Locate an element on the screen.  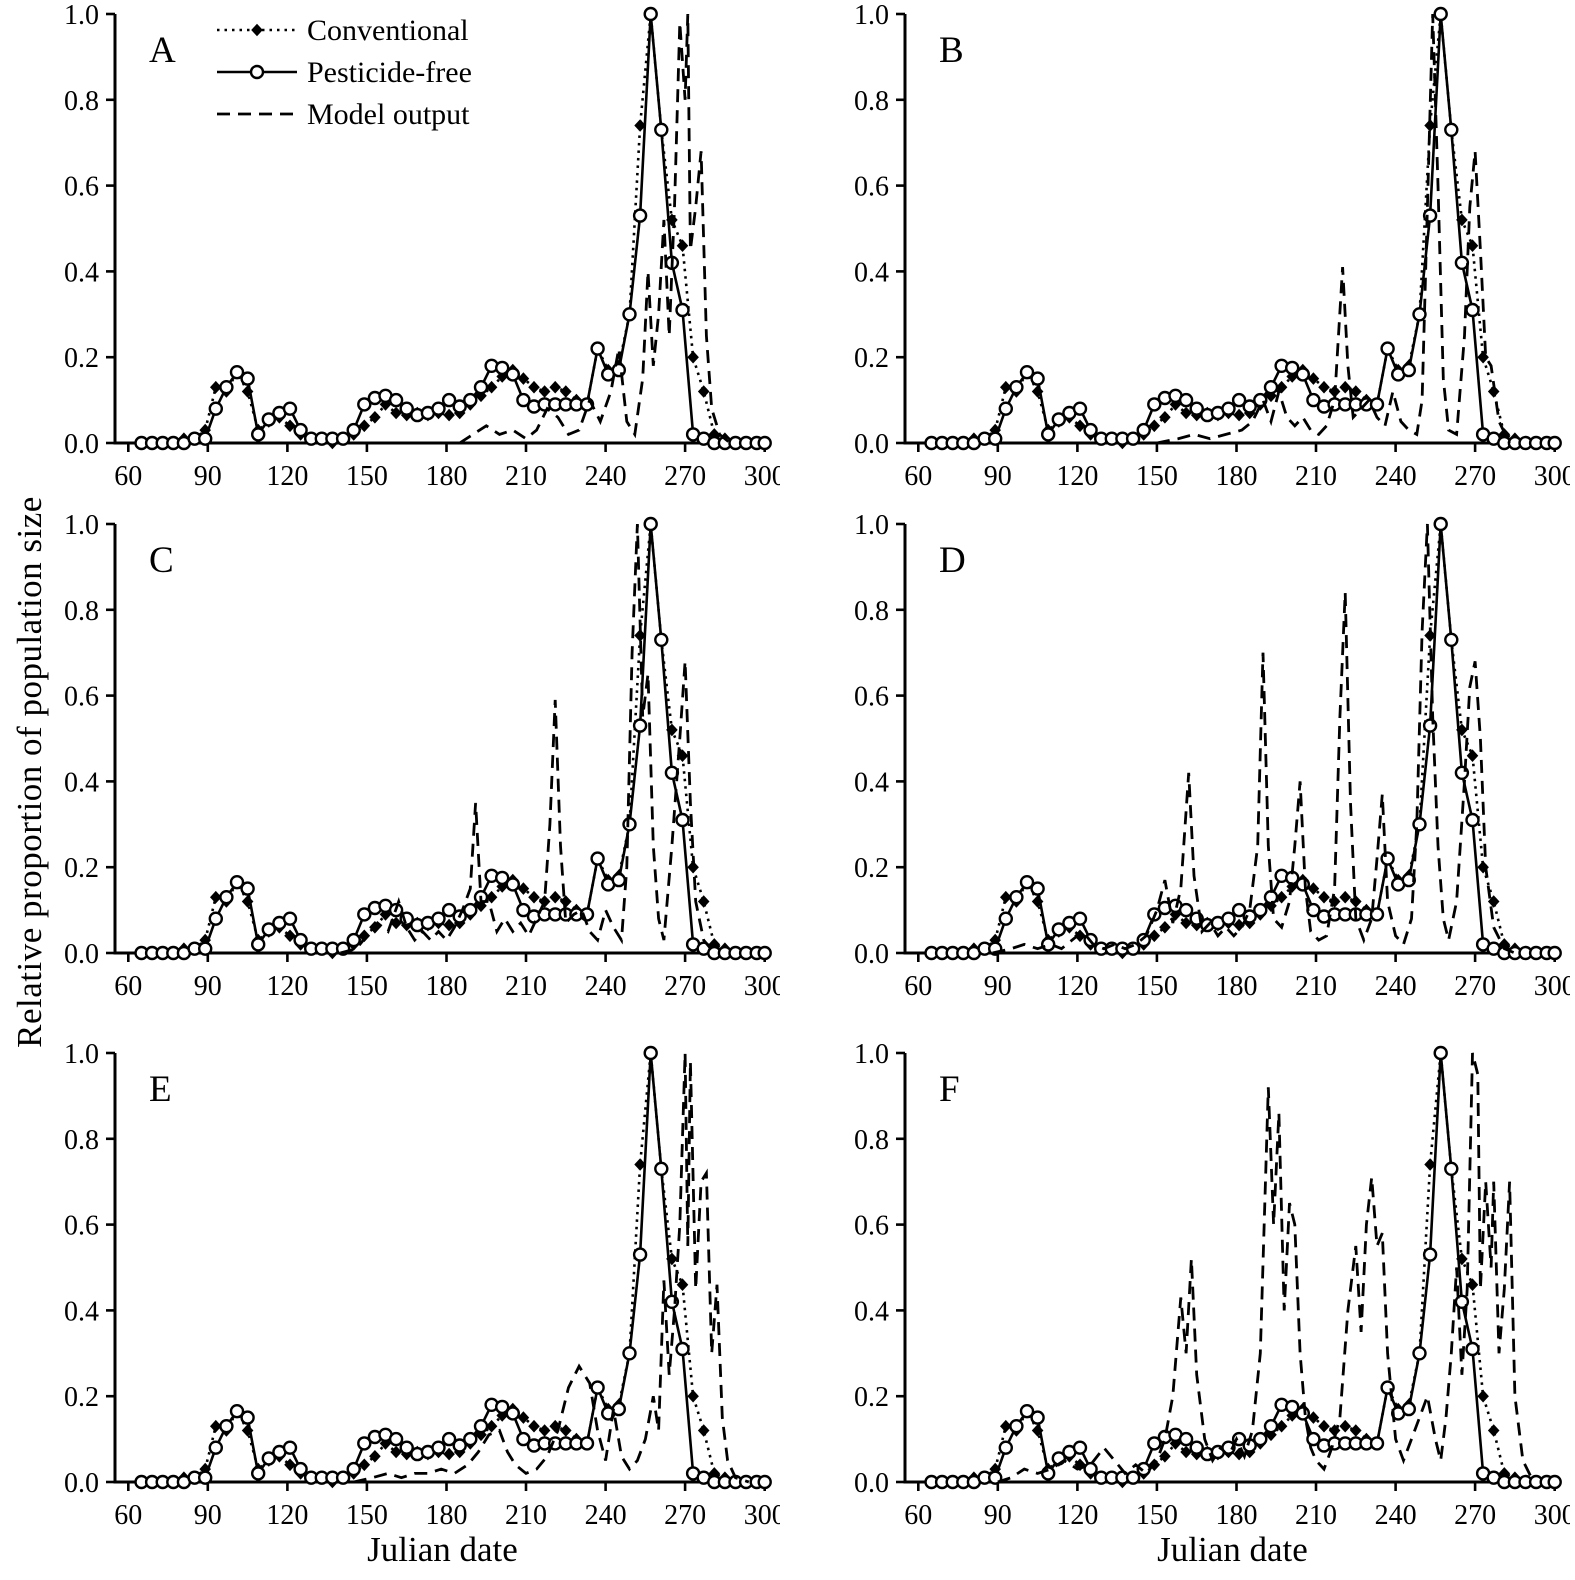
panel-letter: C is located at coordinates (161, 560).